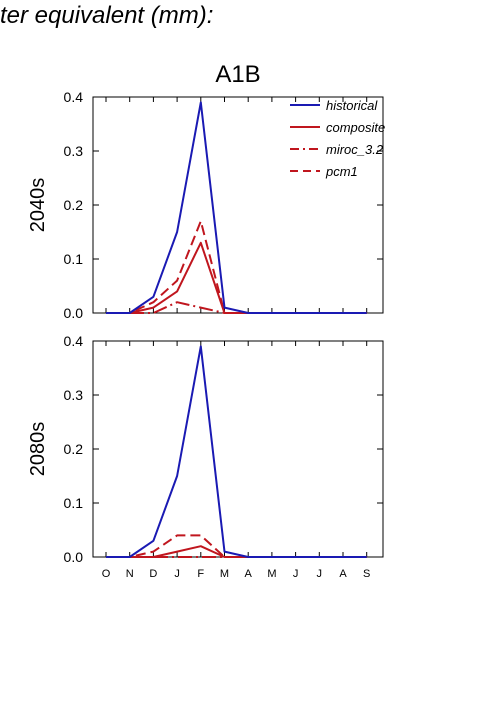 This screenshot has width=501, height=709. What do you see at coordinates (200, 574) in the screenshot?
I see `x-tick-label: F` at bounding box center [200, 574].